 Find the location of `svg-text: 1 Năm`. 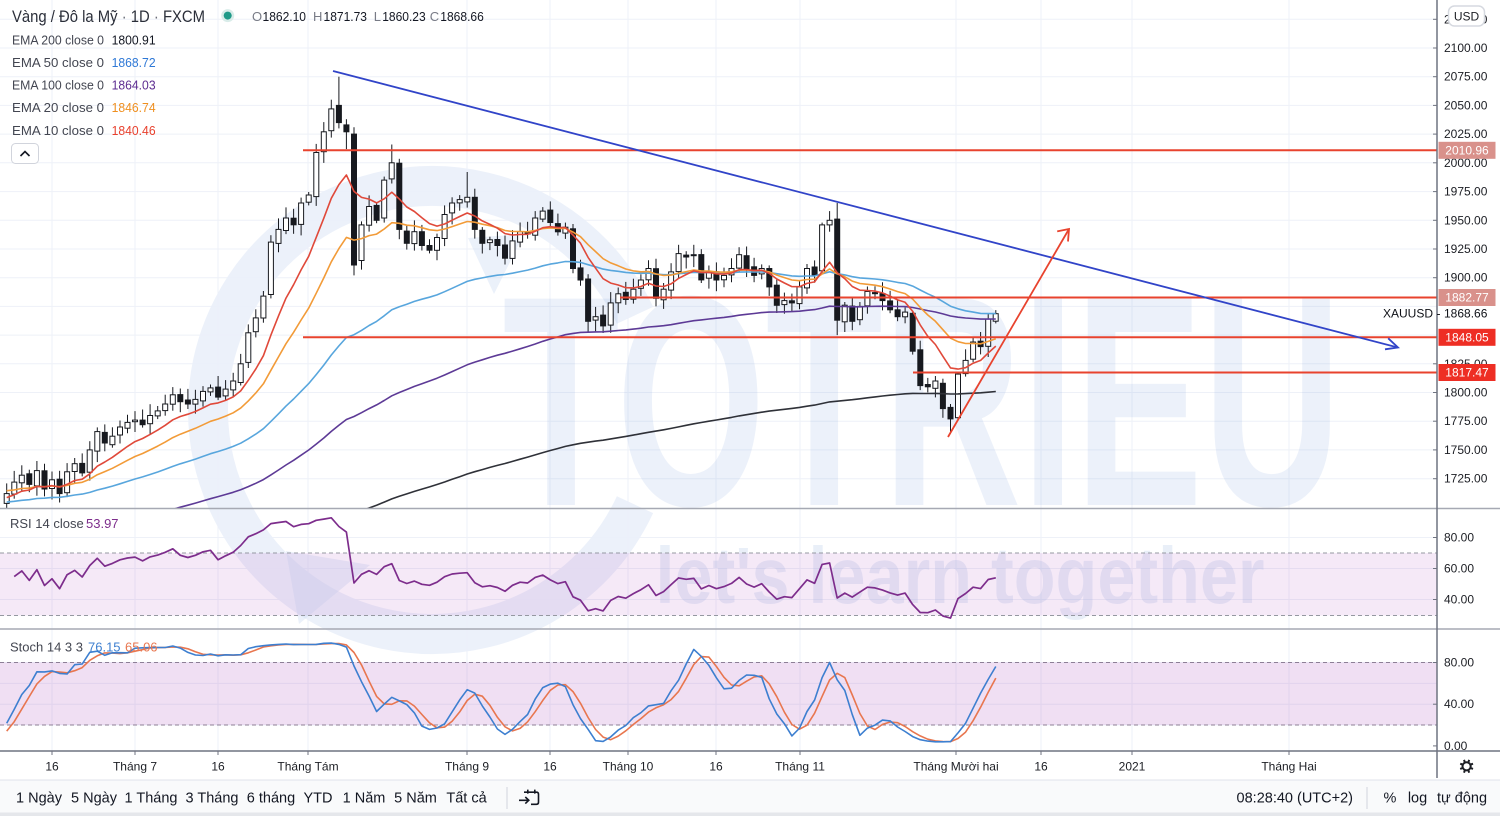

svg-text: 1 Năm is located at coordinates (364, 799).